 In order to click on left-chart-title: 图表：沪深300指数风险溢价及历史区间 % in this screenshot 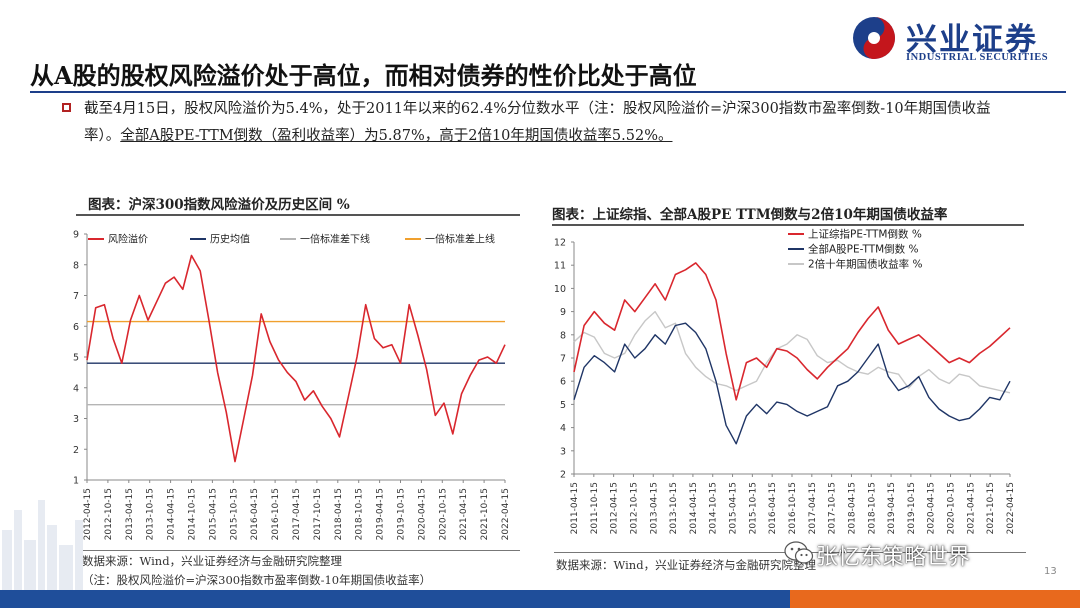, I will do `click(219, 205)`.